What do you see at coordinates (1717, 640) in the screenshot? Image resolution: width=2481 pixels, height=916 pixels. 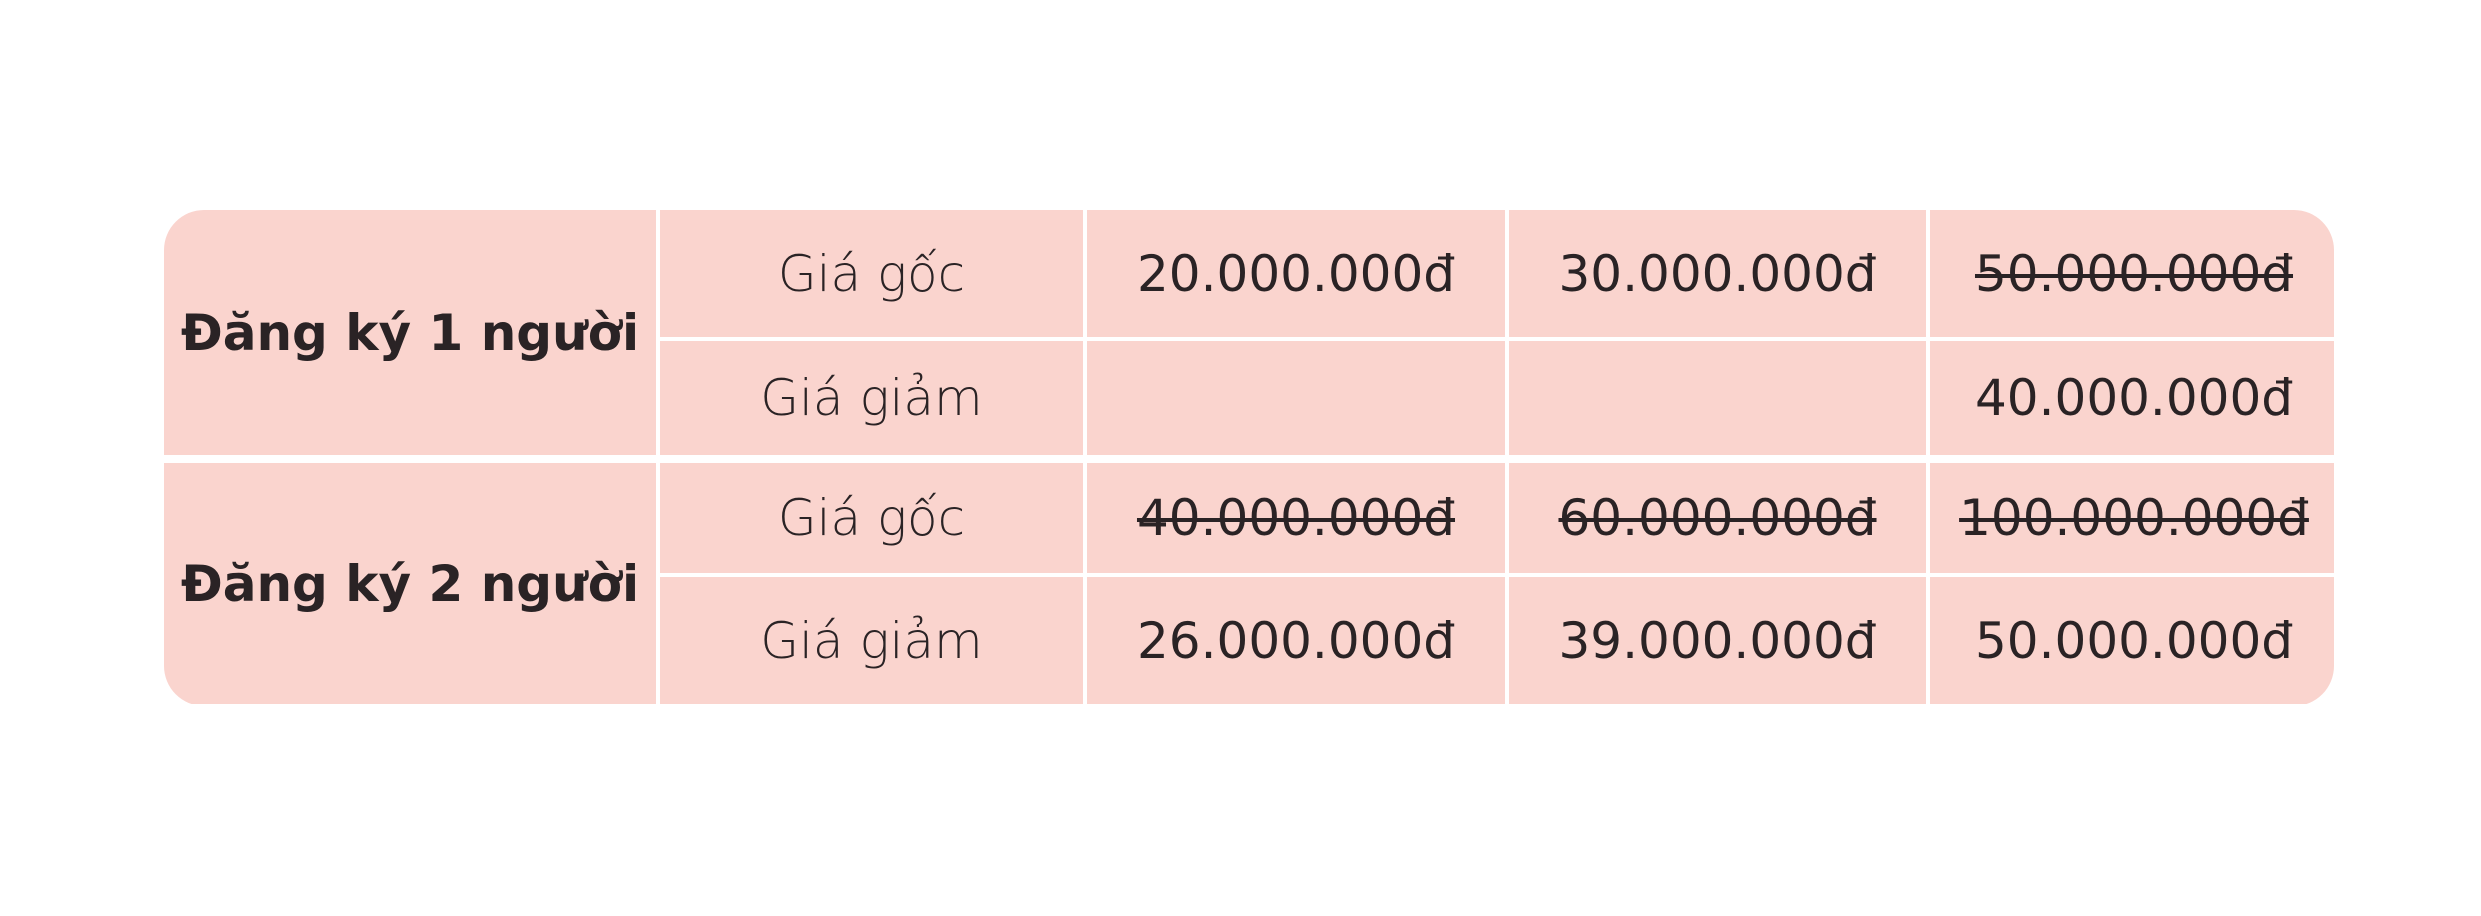 I see `price-cell: 39.000.000đ` at bounding box center [1717, 640].